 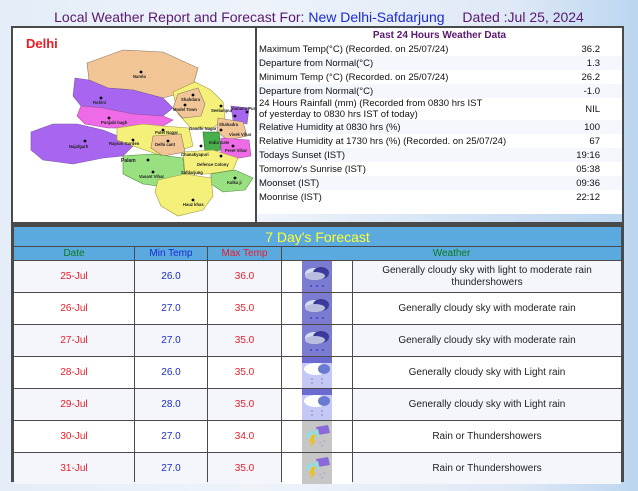 I want to click on panel-footer-gradient, so click(x=439, y=218).